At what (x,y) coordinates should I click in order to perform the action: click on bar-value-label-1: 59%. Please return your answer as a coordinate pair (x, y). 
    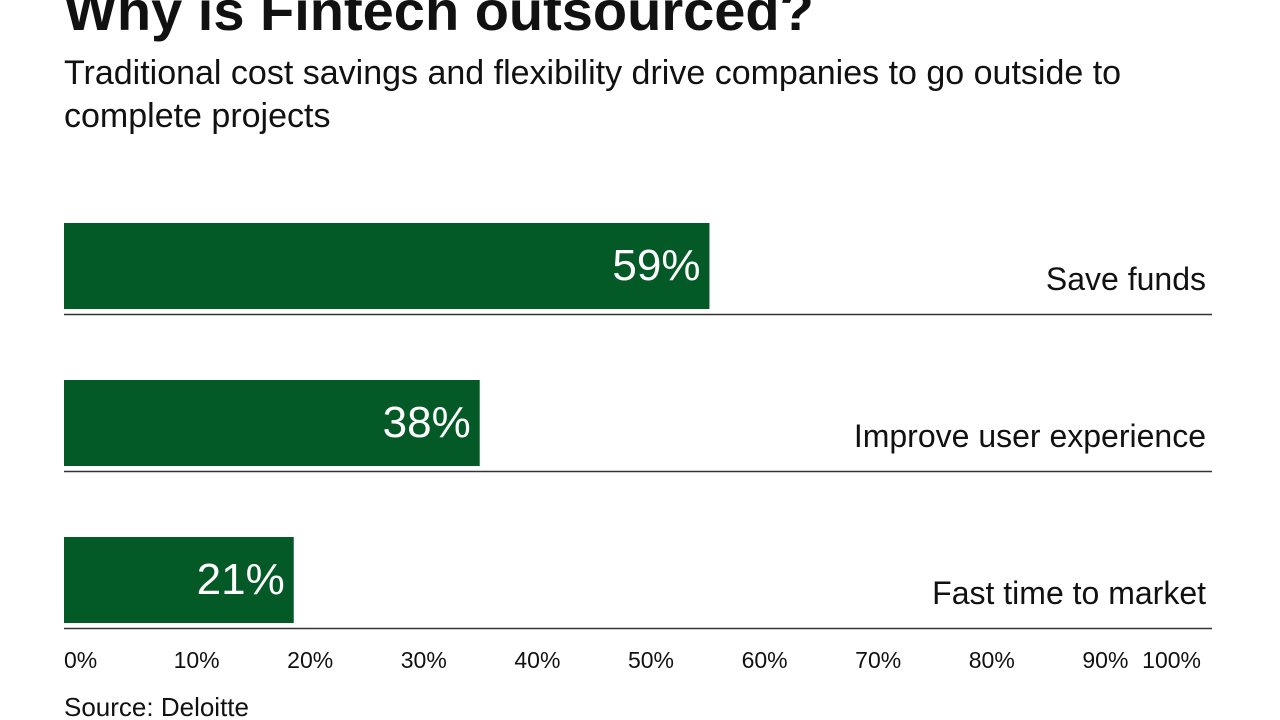
    Looking at the image, I should click on (656, 265).